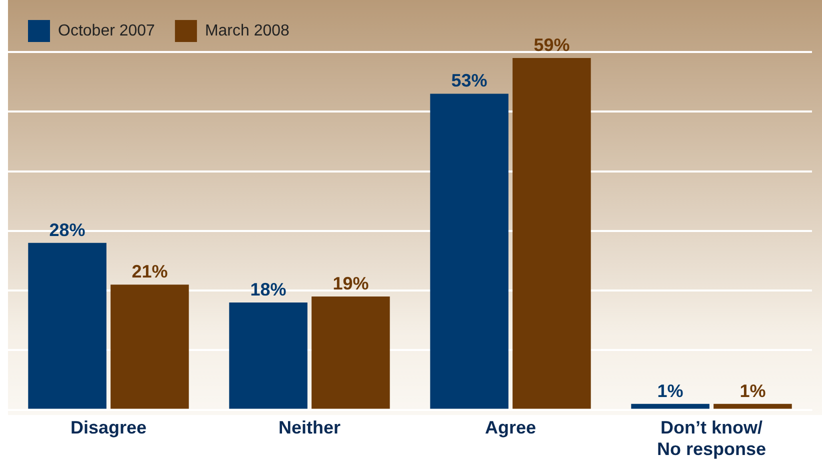  Describe the element at coordinates (711, 439) in the screenshot. I see `x-tick-label: Don’t know/ No response` at that location.